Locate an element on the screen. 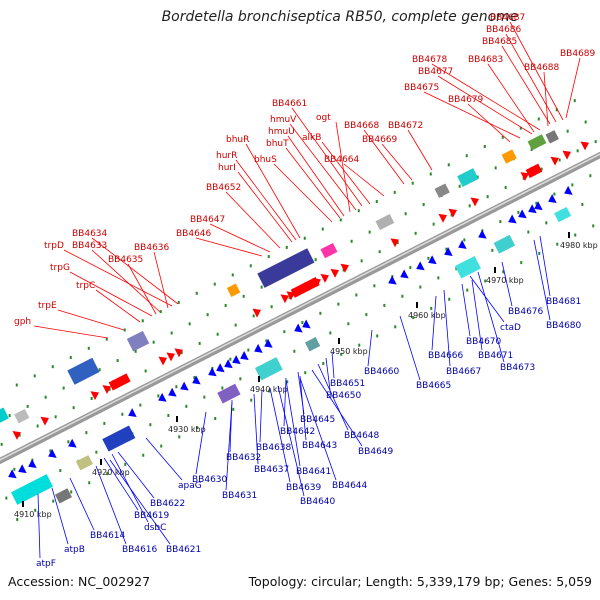 Image resolution: width=600 pixels, height=600 pixels. gene-label-upper: BB4652 is located at coordinates (223, 188).